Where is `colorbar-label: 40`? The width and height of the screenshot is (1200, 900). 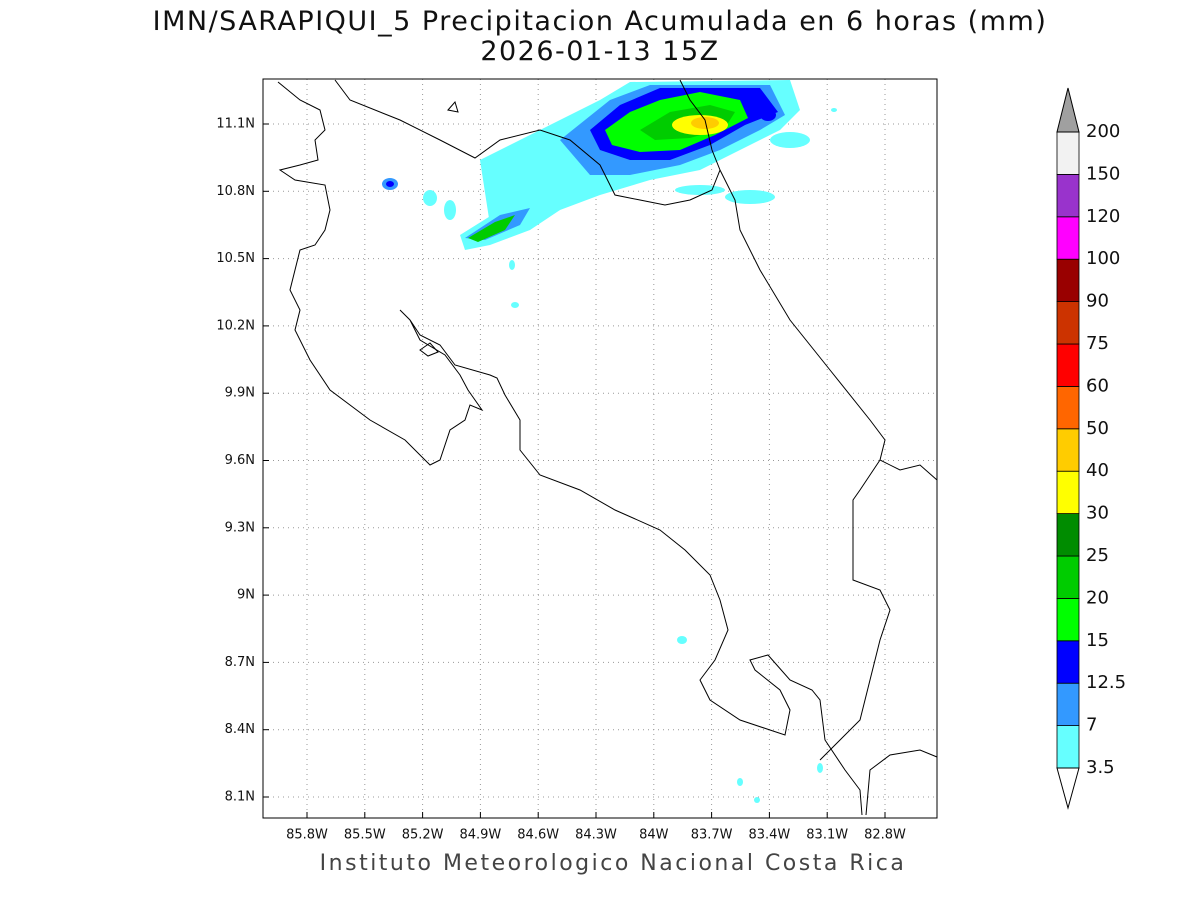
colorbar-label: 40 is located at coordinates (1097, 470).